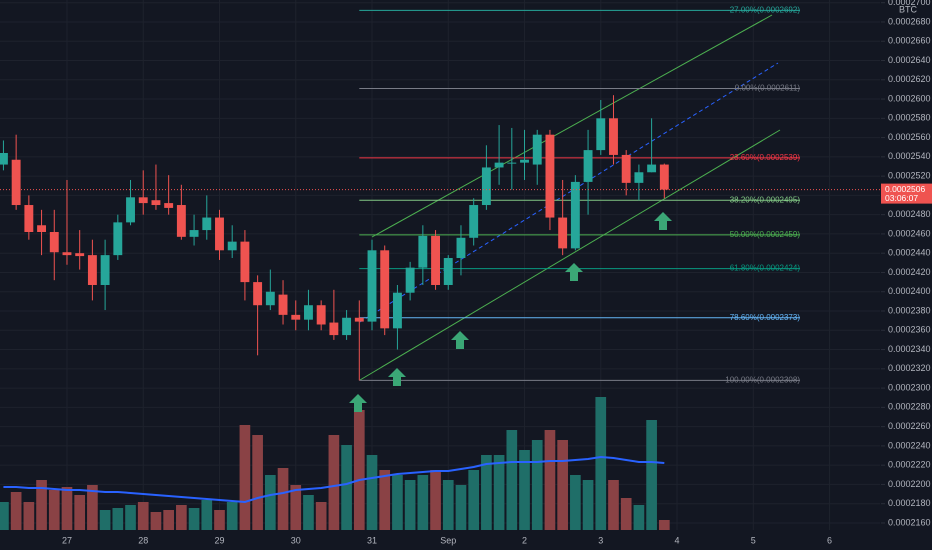  Describe the element at coordinates (765, 317) in the screenshot. I see `fib-label: 78.60%(0.0002373)` at that location.